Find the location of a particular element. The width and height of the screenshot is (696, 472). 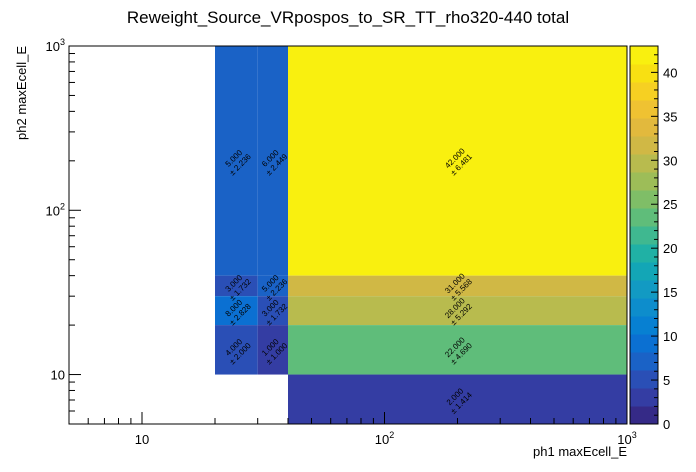

cell-value-label: 4.000± 2.000 is located at coordinates (239, 352).